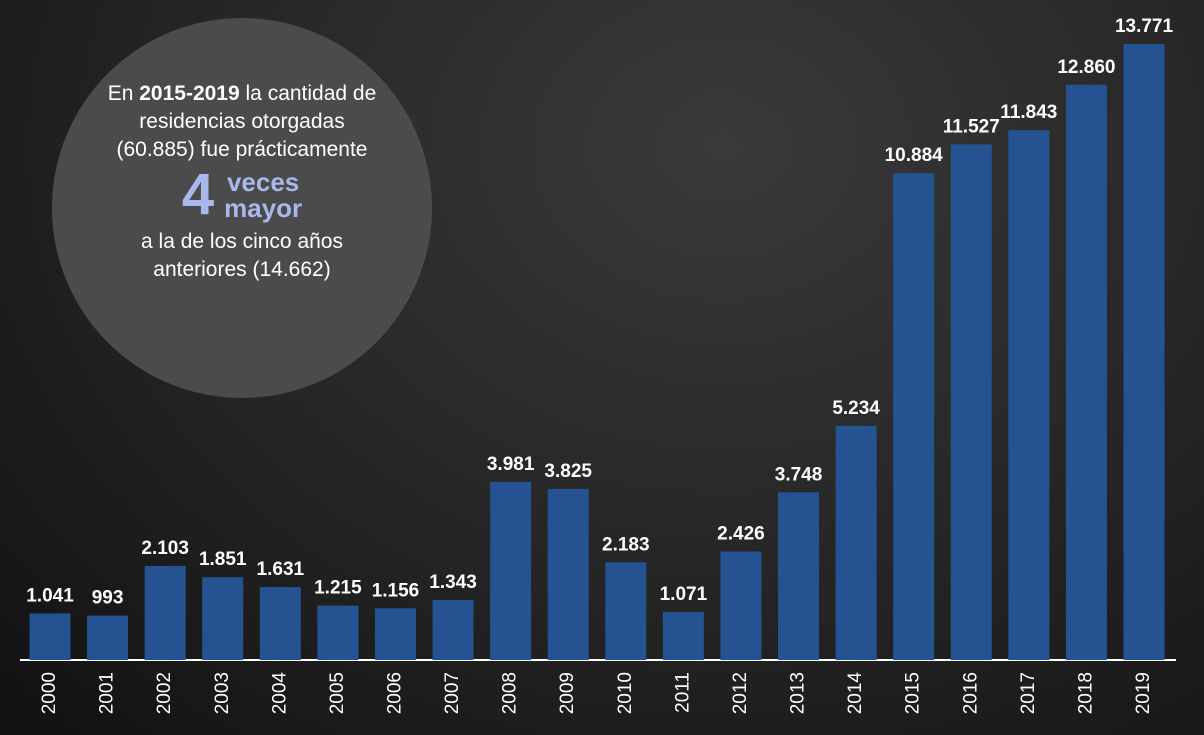 The height and width of the screenshot is (735, 1204). What do you see at coordinates (856, 408) in the screenshot?
I see `value-label: 5.234` at bounding box center [856, 408].